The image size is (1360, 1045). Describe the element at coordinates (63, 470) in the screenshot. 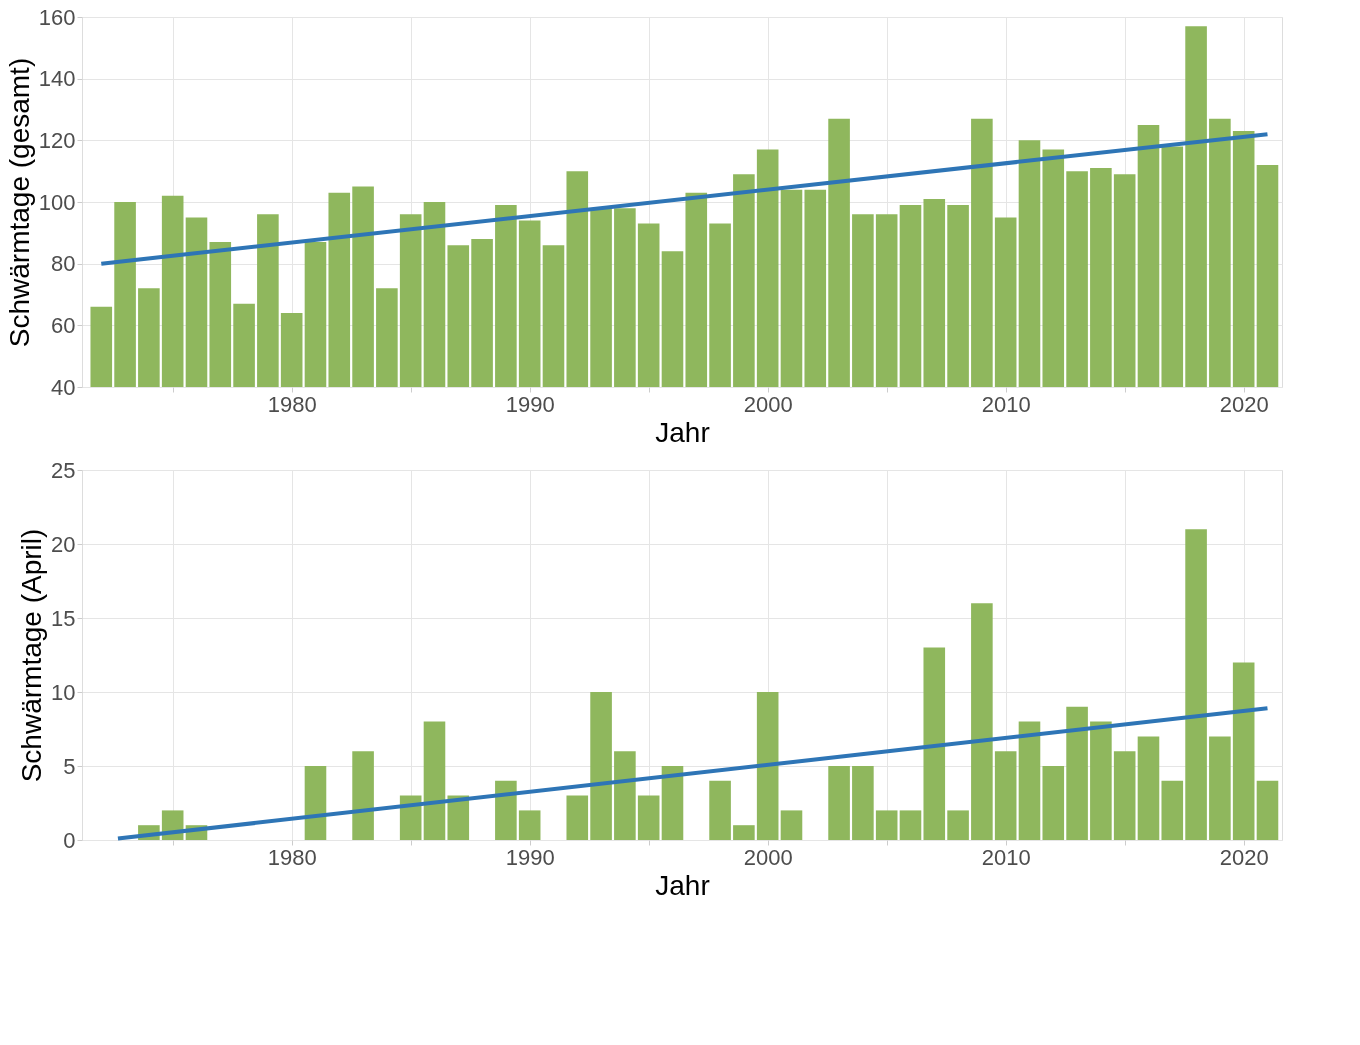

I see `y-tick-label: 25` at that location.